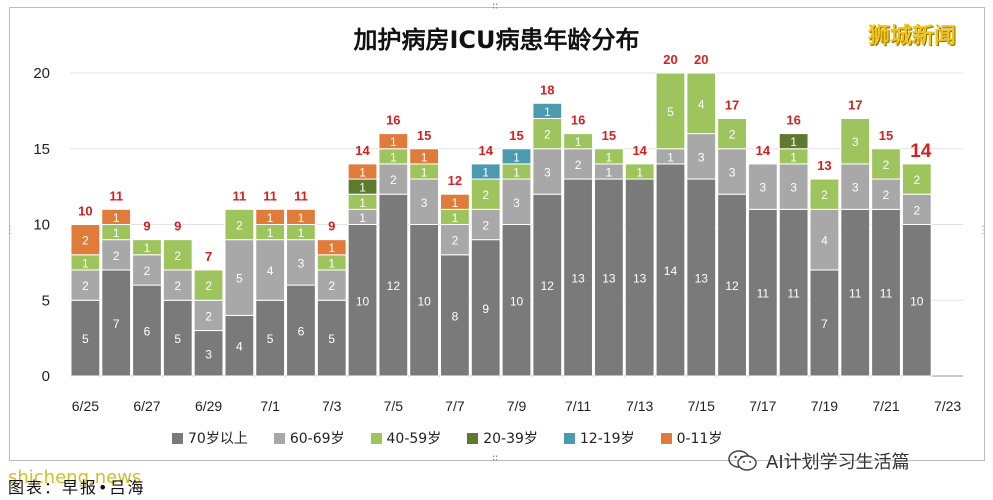 Image resolution: width=993 pixels, height=500 pixels. What do you see at coordinates (671, 271) in the screenshot?
I see `segment-value-label: 14` at bounding box center [671, 271].